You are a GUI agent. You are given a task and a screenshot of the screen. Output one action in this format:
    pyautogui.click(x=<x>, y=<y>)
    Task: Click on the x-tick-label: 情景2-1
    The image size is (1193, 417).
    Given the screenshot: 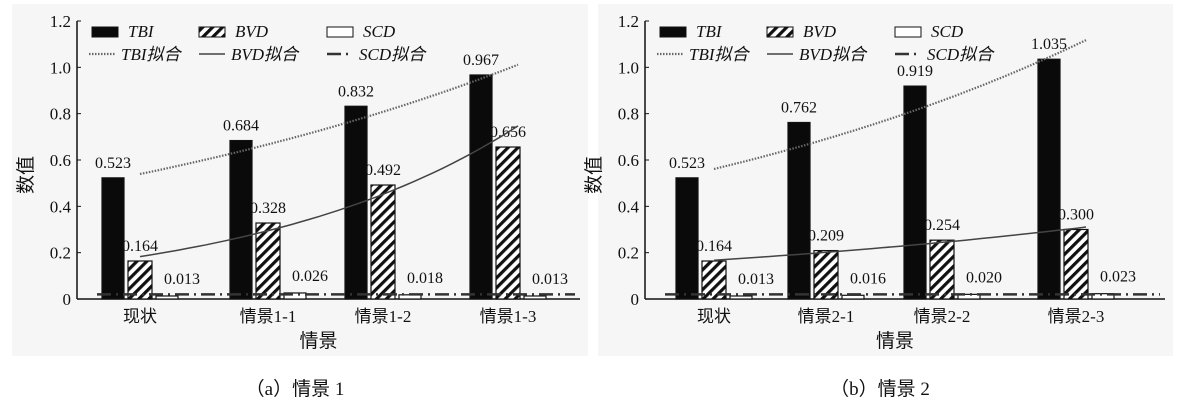 What is the action you would take?
    pyautogui.click(x=826, y=316)
    